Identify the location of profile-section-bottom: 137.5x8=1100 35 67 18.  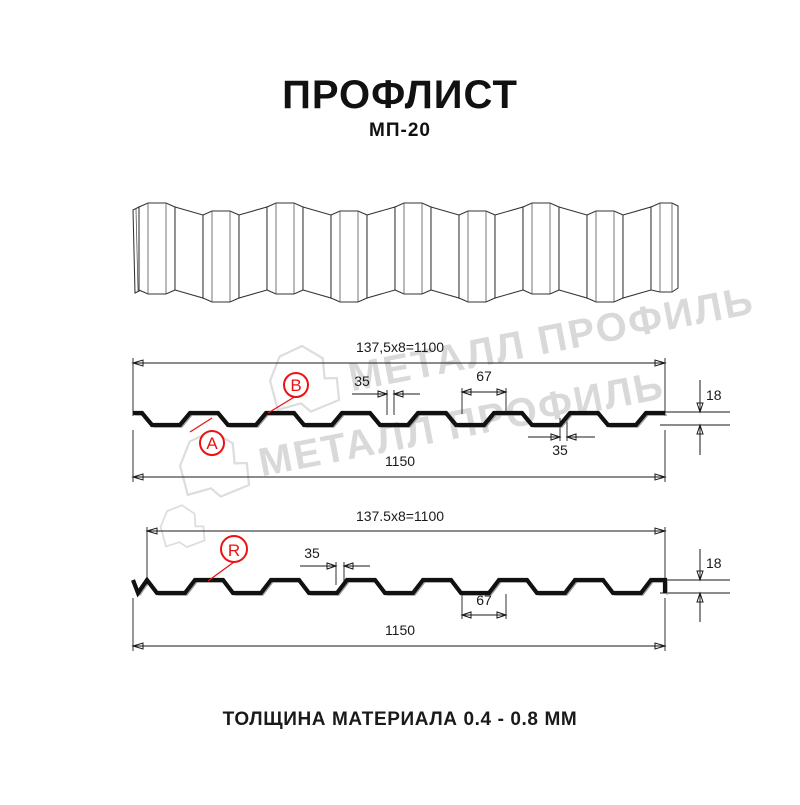
(430, 579).